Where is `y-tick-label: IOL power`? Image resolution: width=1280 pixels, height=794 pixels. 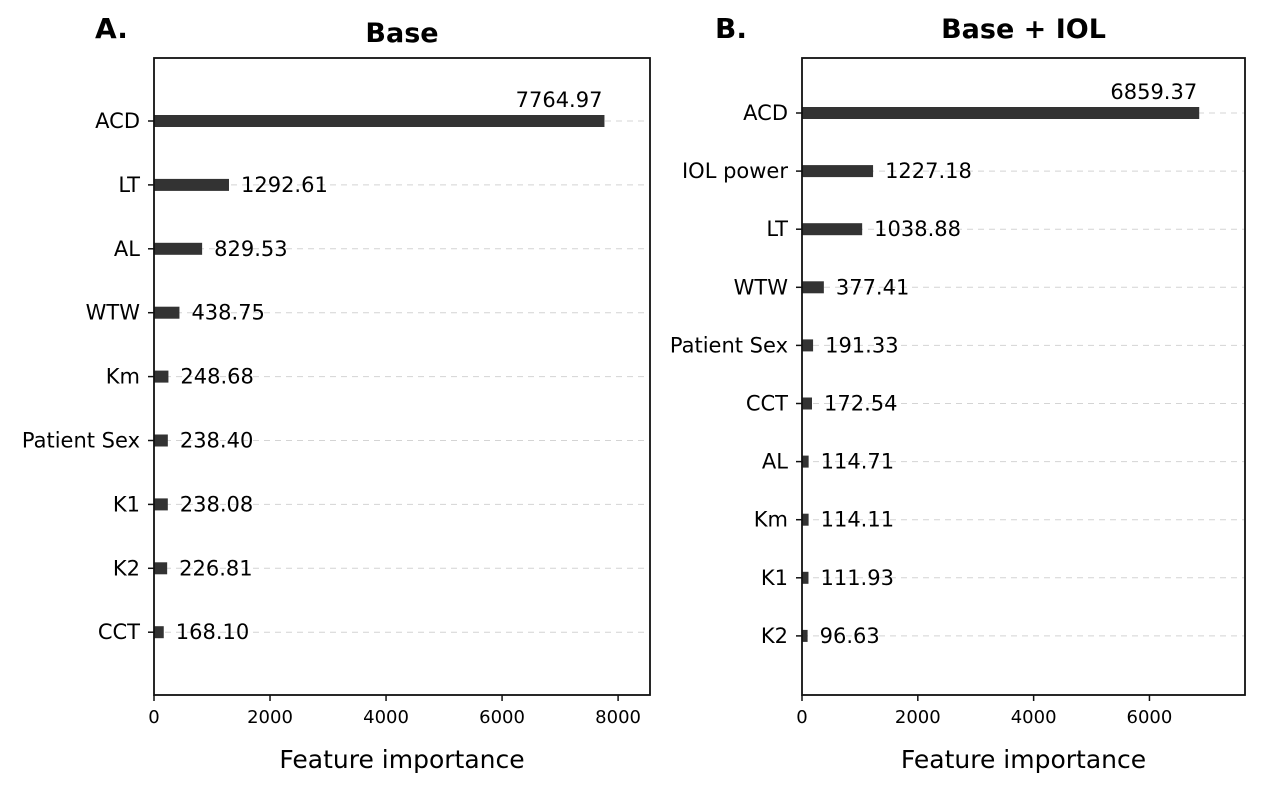
y-tick-label: IOL power is located at coordinates (735, 171).